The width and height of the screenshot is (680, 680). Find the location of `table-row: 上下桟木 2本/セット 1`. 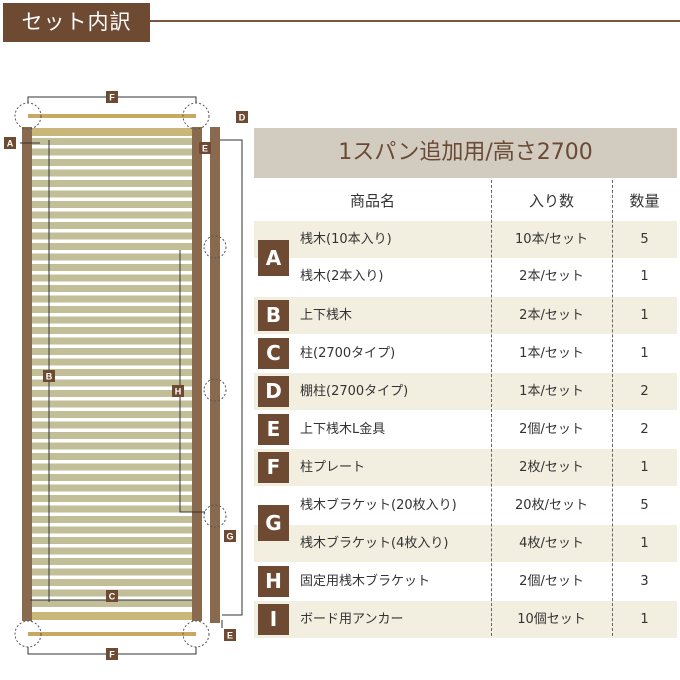

table-row: 上下桟木 2本/セット 1 is located at coordinates (465, 315).